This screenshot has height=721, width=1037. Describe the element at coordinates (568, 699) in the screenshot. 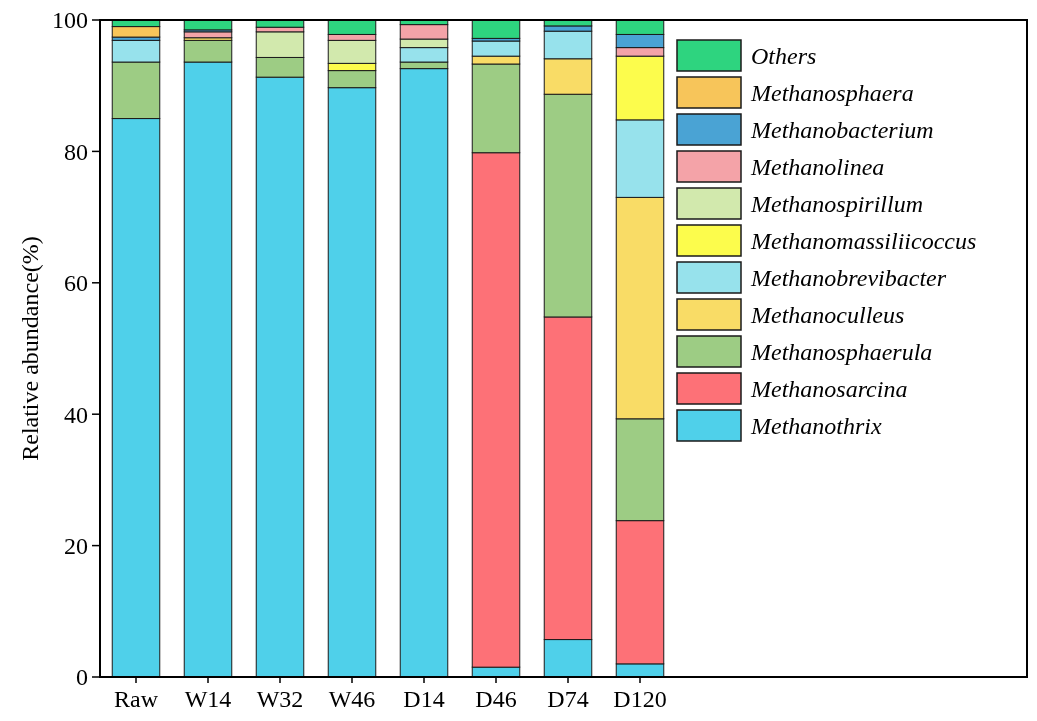

I see `x-tick-label: D74` at that location.